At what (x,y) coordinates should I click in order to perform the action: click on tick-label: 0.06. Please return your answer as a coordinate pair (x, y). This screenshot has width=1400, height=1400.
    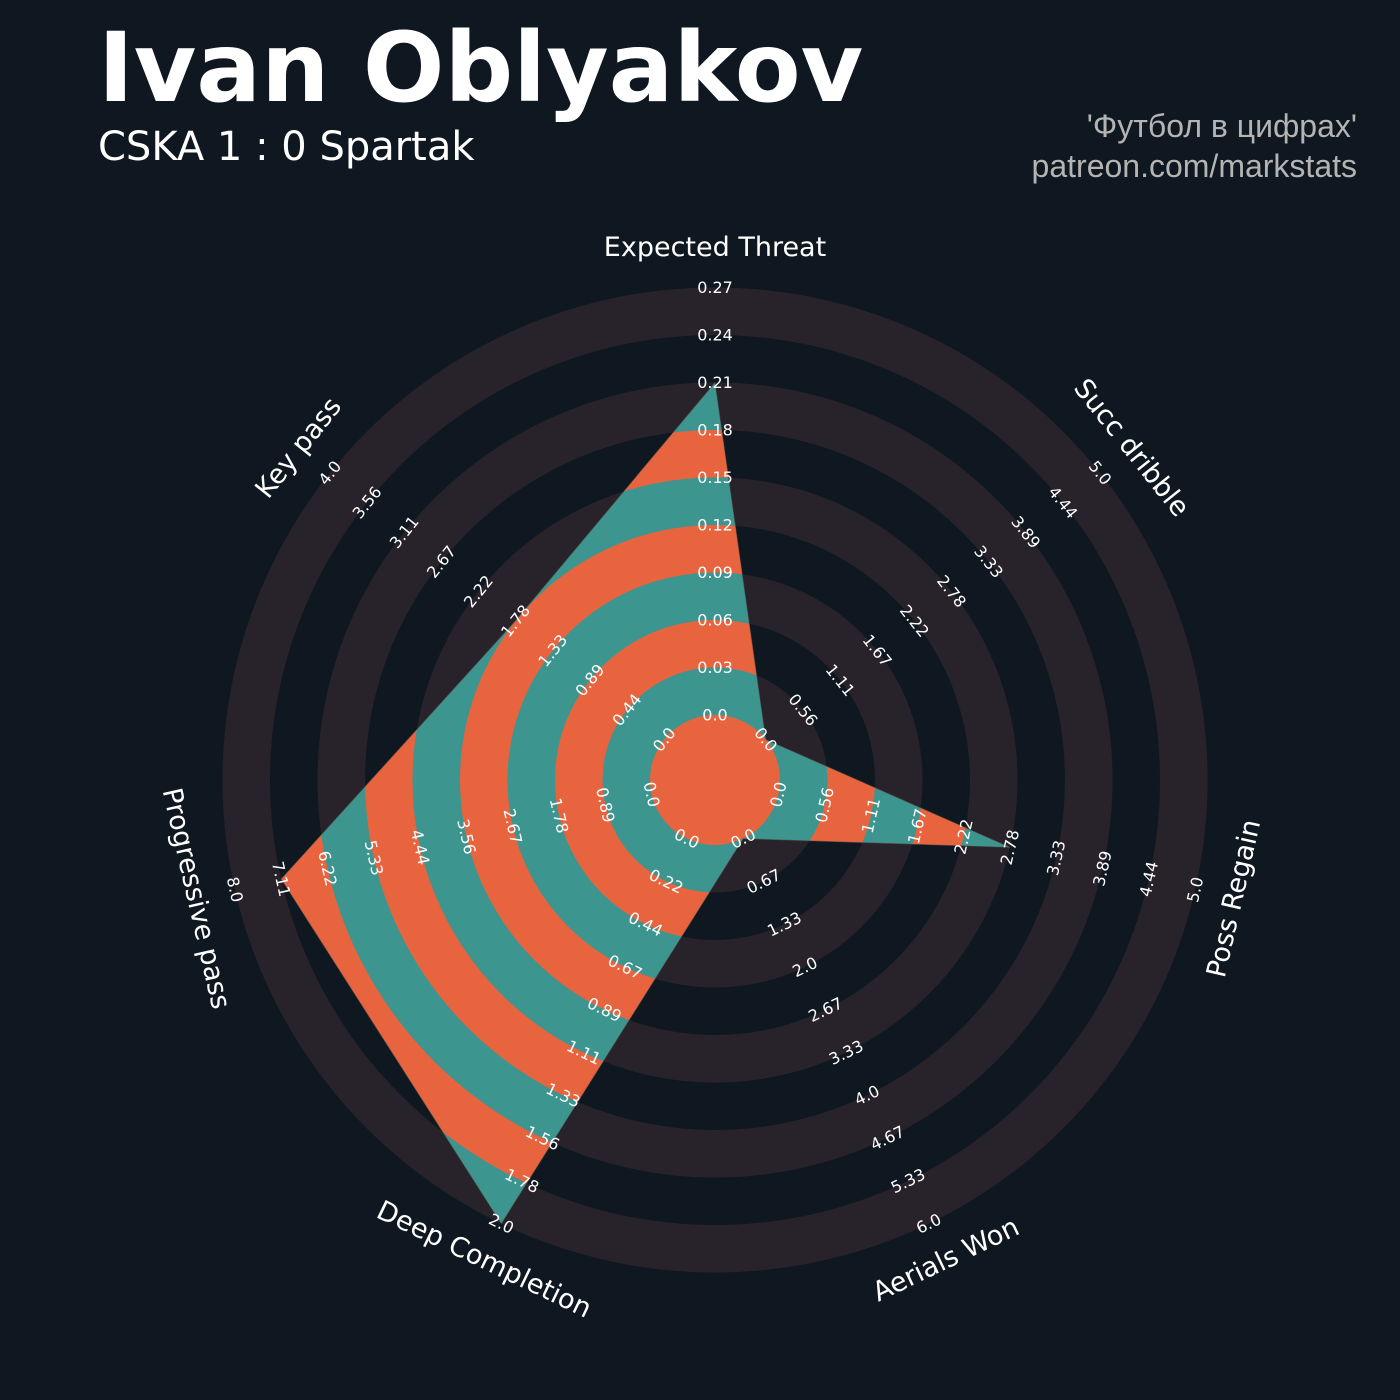
    Looking at the image, I should click on (715, 620).